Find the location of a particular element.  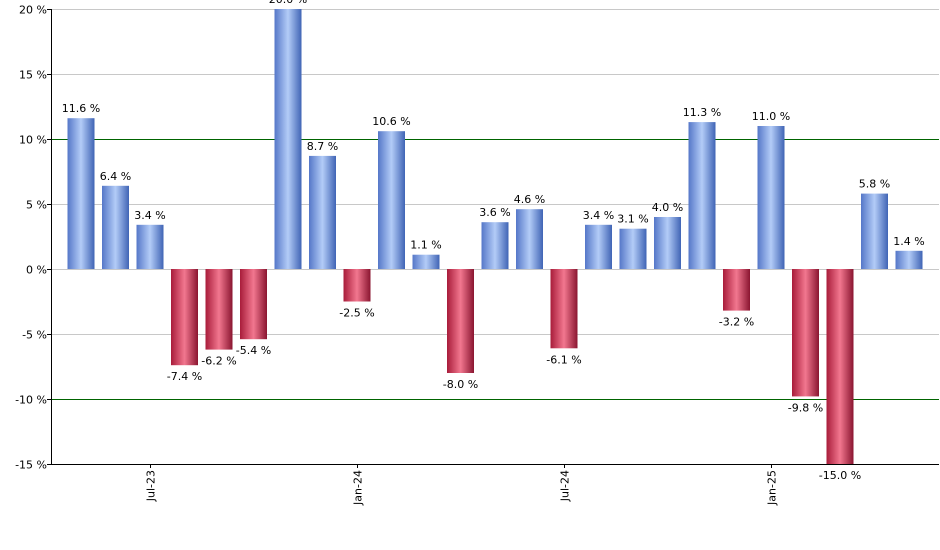

bar-value-label: 3.1 % is located at coordinates (632, 219).